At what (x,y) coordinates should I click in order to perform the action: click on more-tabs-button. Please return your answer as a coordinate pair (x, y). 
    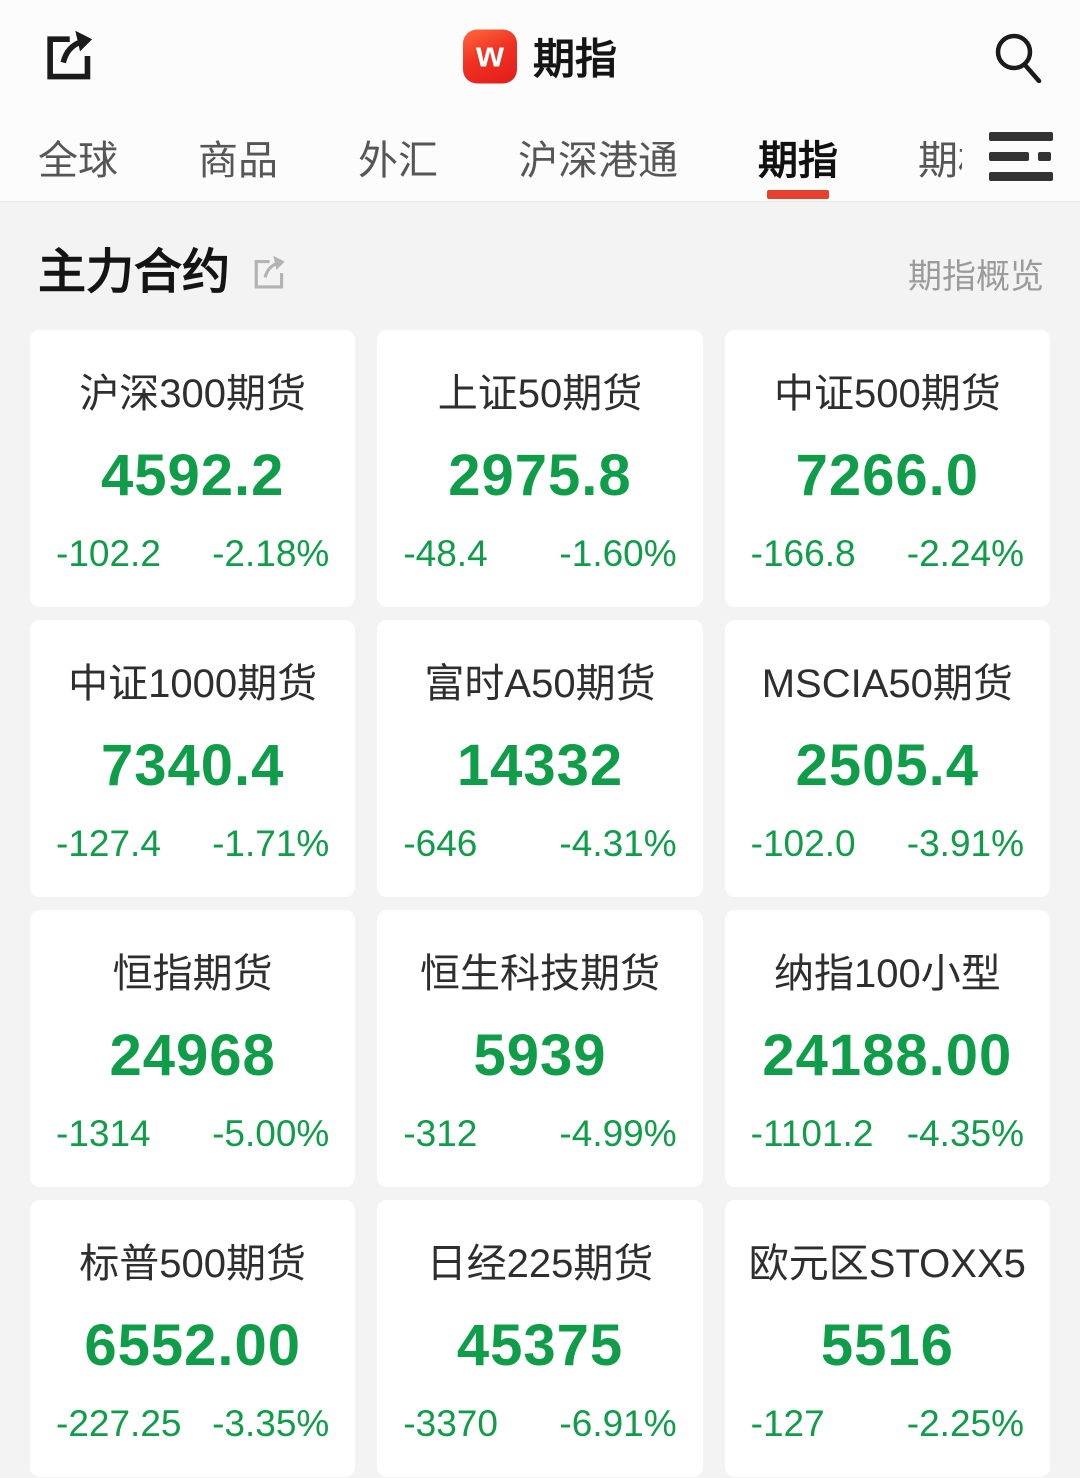
    Looking at the image, I should click on (1021, 156).